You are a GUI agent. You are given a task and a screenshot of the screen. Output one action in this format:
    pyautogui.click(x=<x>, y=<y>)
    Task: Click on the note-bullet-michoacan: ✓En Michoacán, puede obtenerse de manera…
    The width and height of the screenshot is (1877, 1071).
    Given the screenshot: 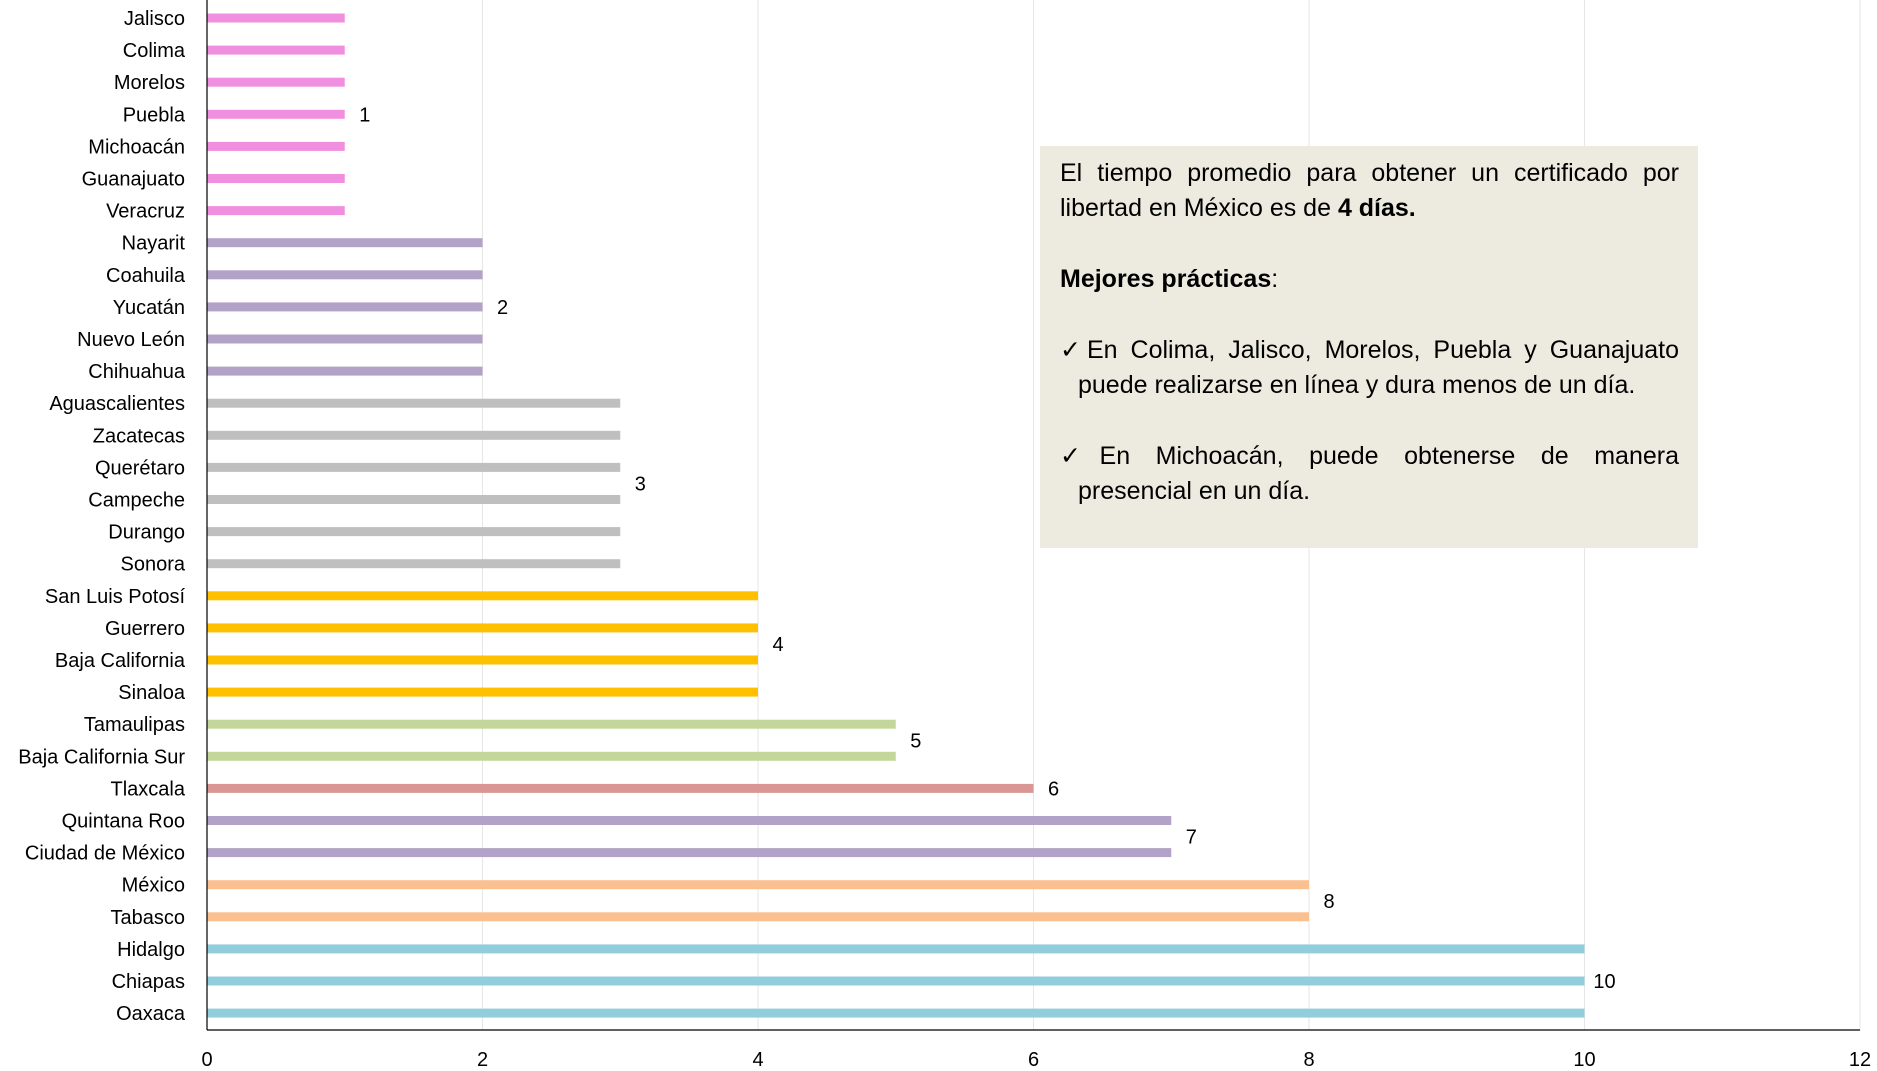 What is the action you would take?
    pyautogui.click(x=1369, y=473)
    